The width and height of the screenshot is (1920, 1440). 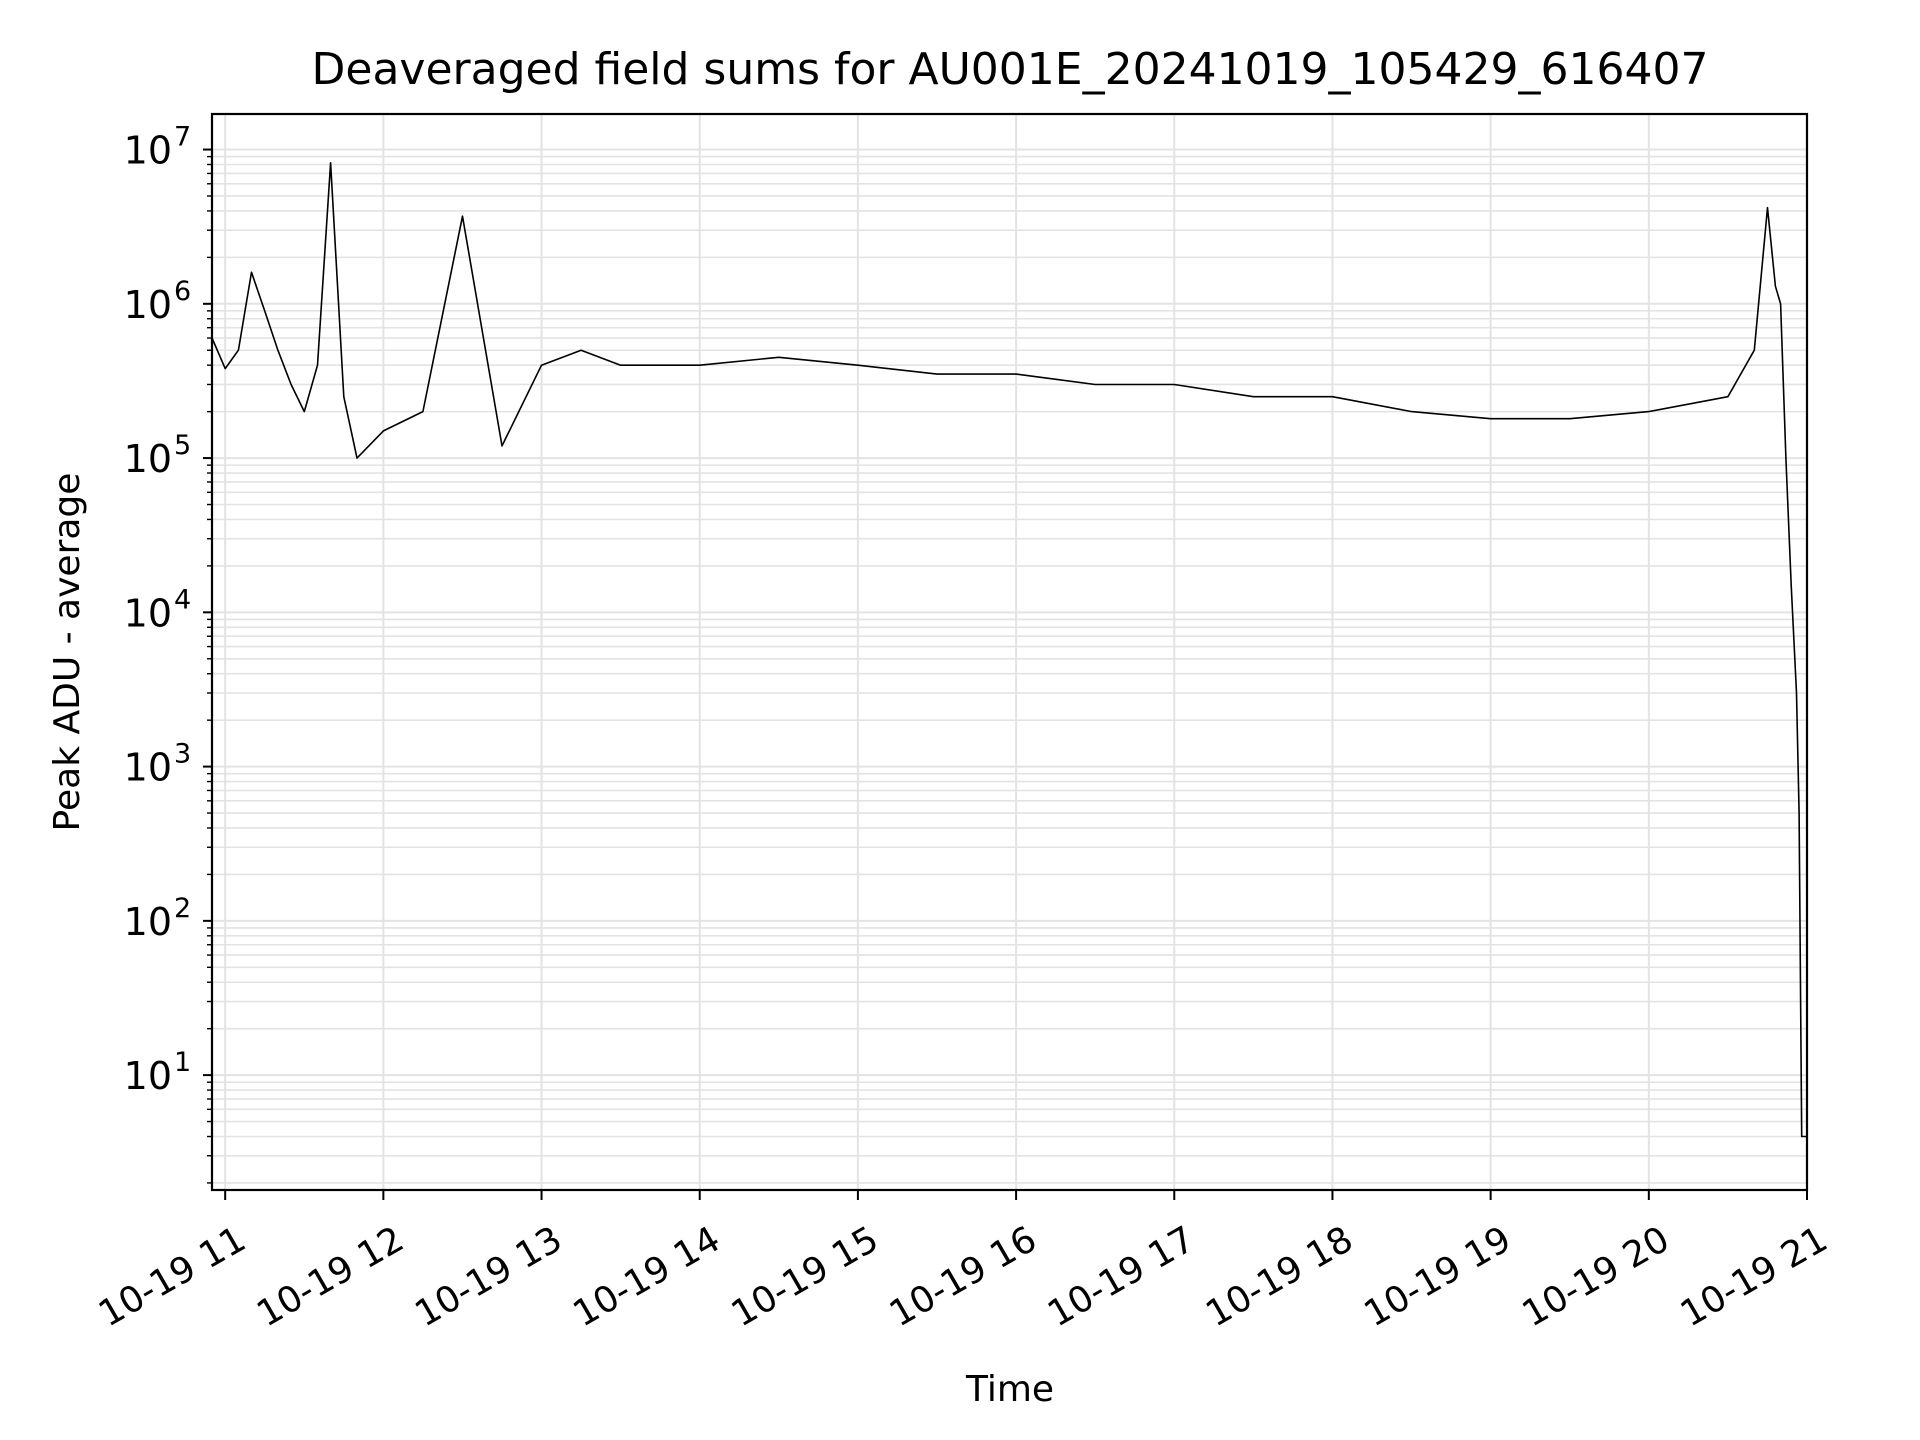 I want to click on y-tick-label: 10 6, so click(x=158, y=301).